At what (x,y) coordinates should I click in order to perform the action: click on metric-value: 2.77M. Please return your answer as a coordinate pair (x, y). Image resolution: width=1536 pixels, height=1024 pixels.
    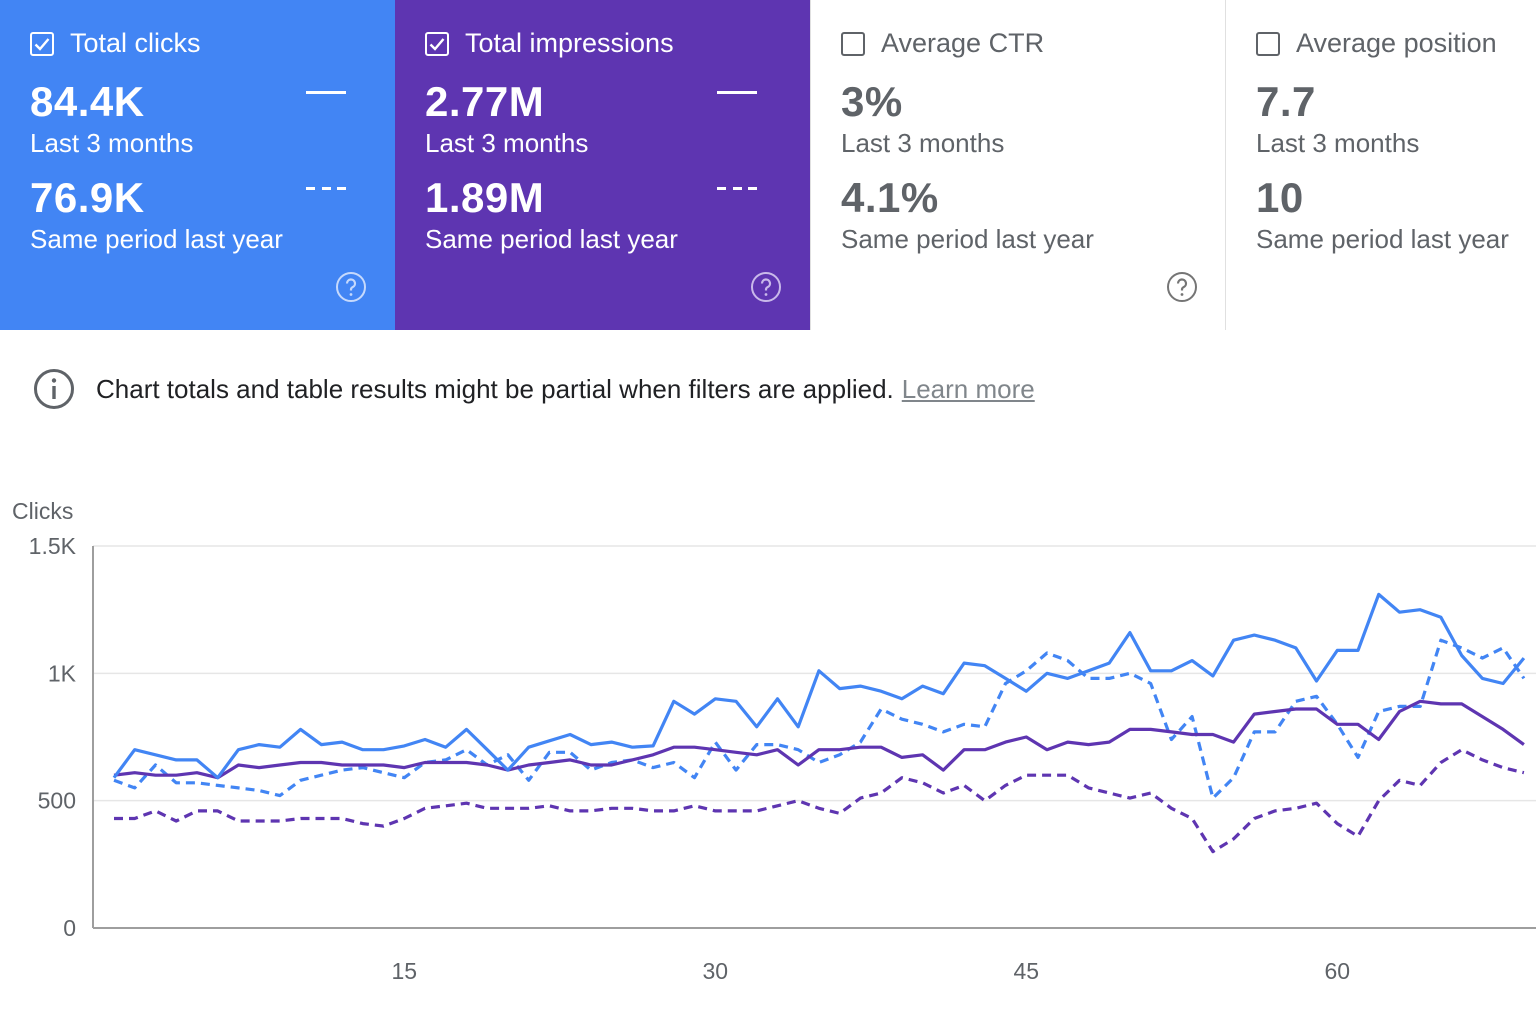
    Looking at the image, I should click on (485, 101).